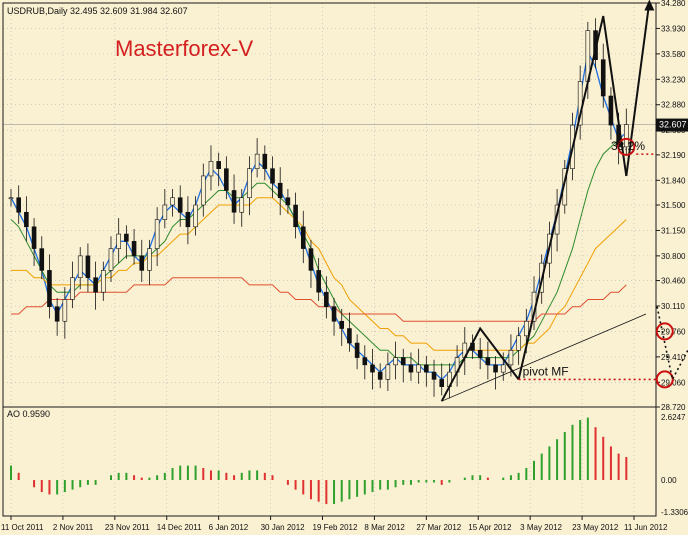 The image size is (688, 535). Describe the element at coordinates (319, 299) in the screenshot. I see `moving-average-line` at that location.